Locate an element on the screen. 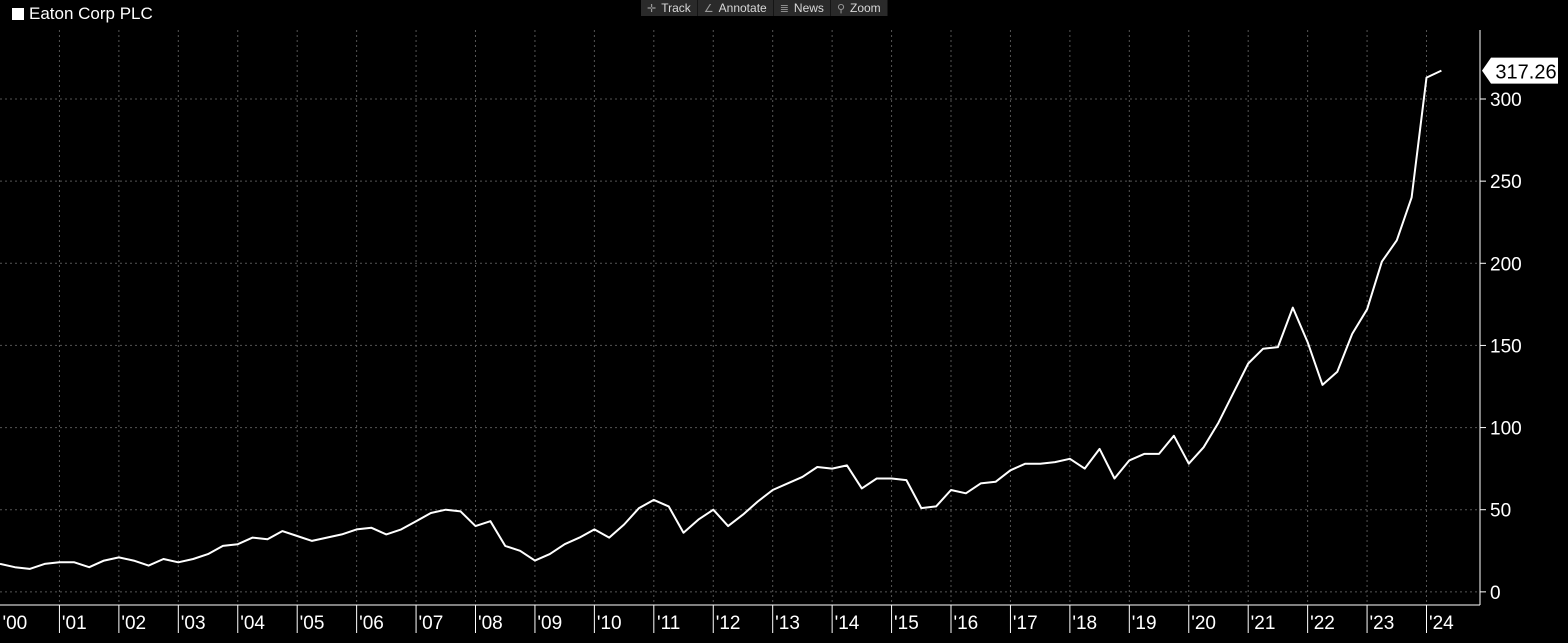 The height and width of the screenshot is (643, 1568). news-button: ≣ News is located at coordinates (802, 8).